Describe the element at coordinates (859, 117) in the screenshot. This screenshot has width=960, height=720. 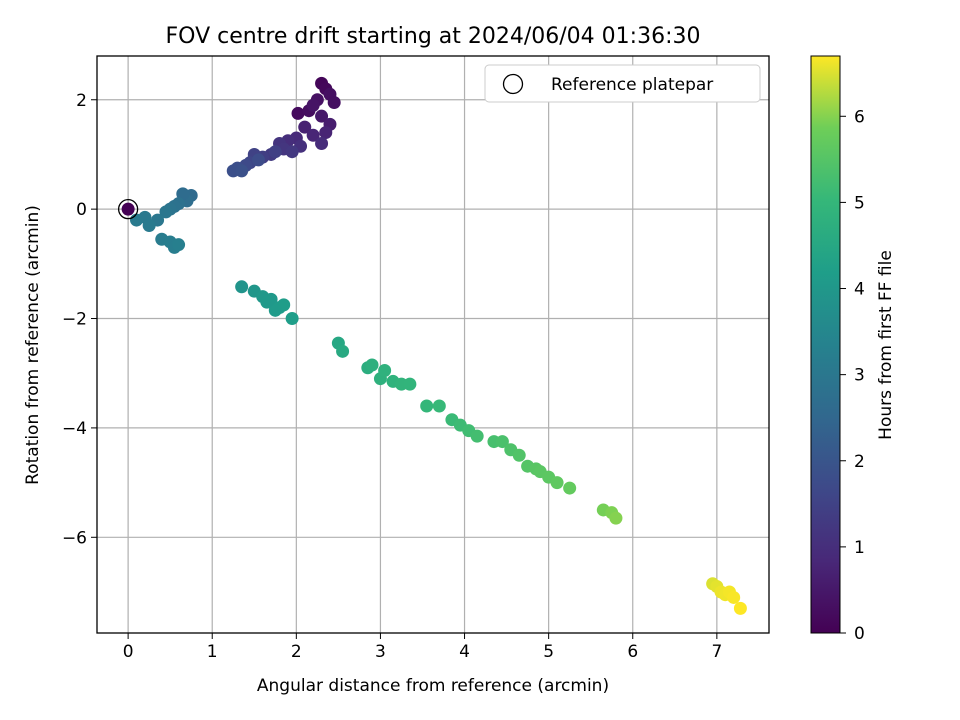
I see `colorbar-tick-label: 6` at that location.